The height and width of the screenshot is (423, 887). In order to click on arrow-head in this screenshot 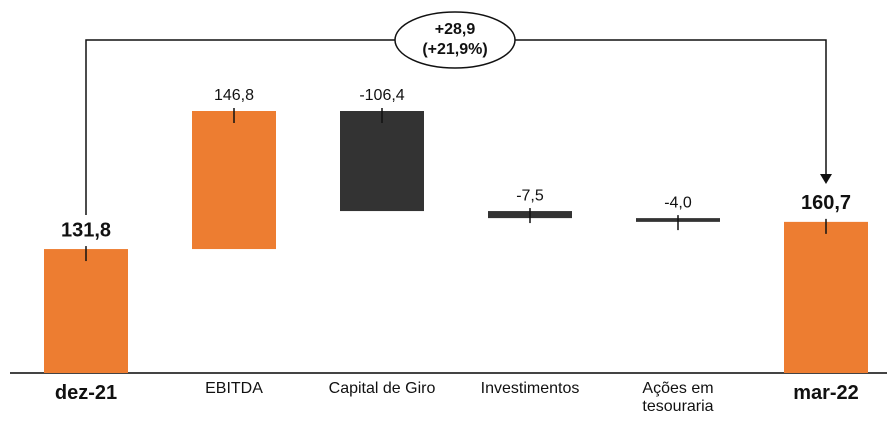, I will do `click(826, 179)`.